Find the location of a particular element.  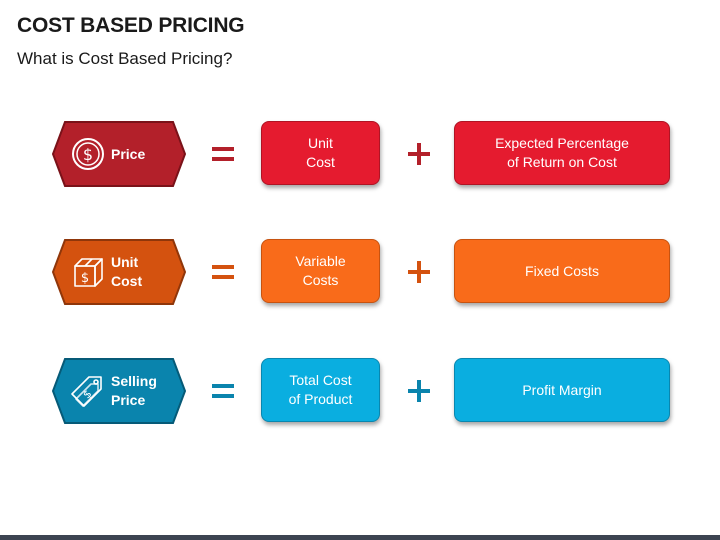

selling-price-hexagon: $ Selling Price is located at coordinates (119, 391).